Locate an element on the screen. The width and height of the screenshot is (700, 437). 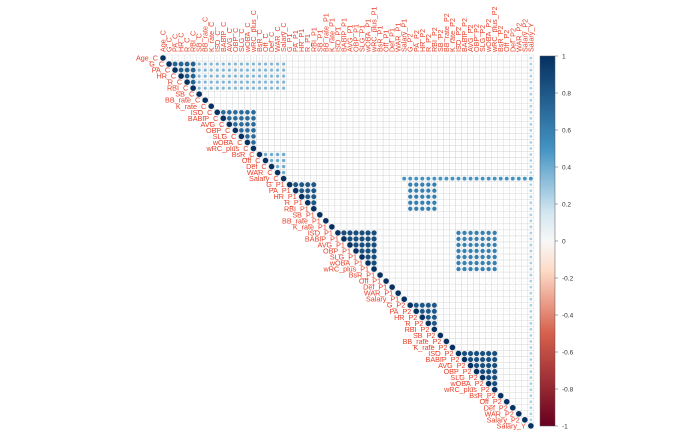
column-label: Salary_P2 is located at coordinates (524, 35).